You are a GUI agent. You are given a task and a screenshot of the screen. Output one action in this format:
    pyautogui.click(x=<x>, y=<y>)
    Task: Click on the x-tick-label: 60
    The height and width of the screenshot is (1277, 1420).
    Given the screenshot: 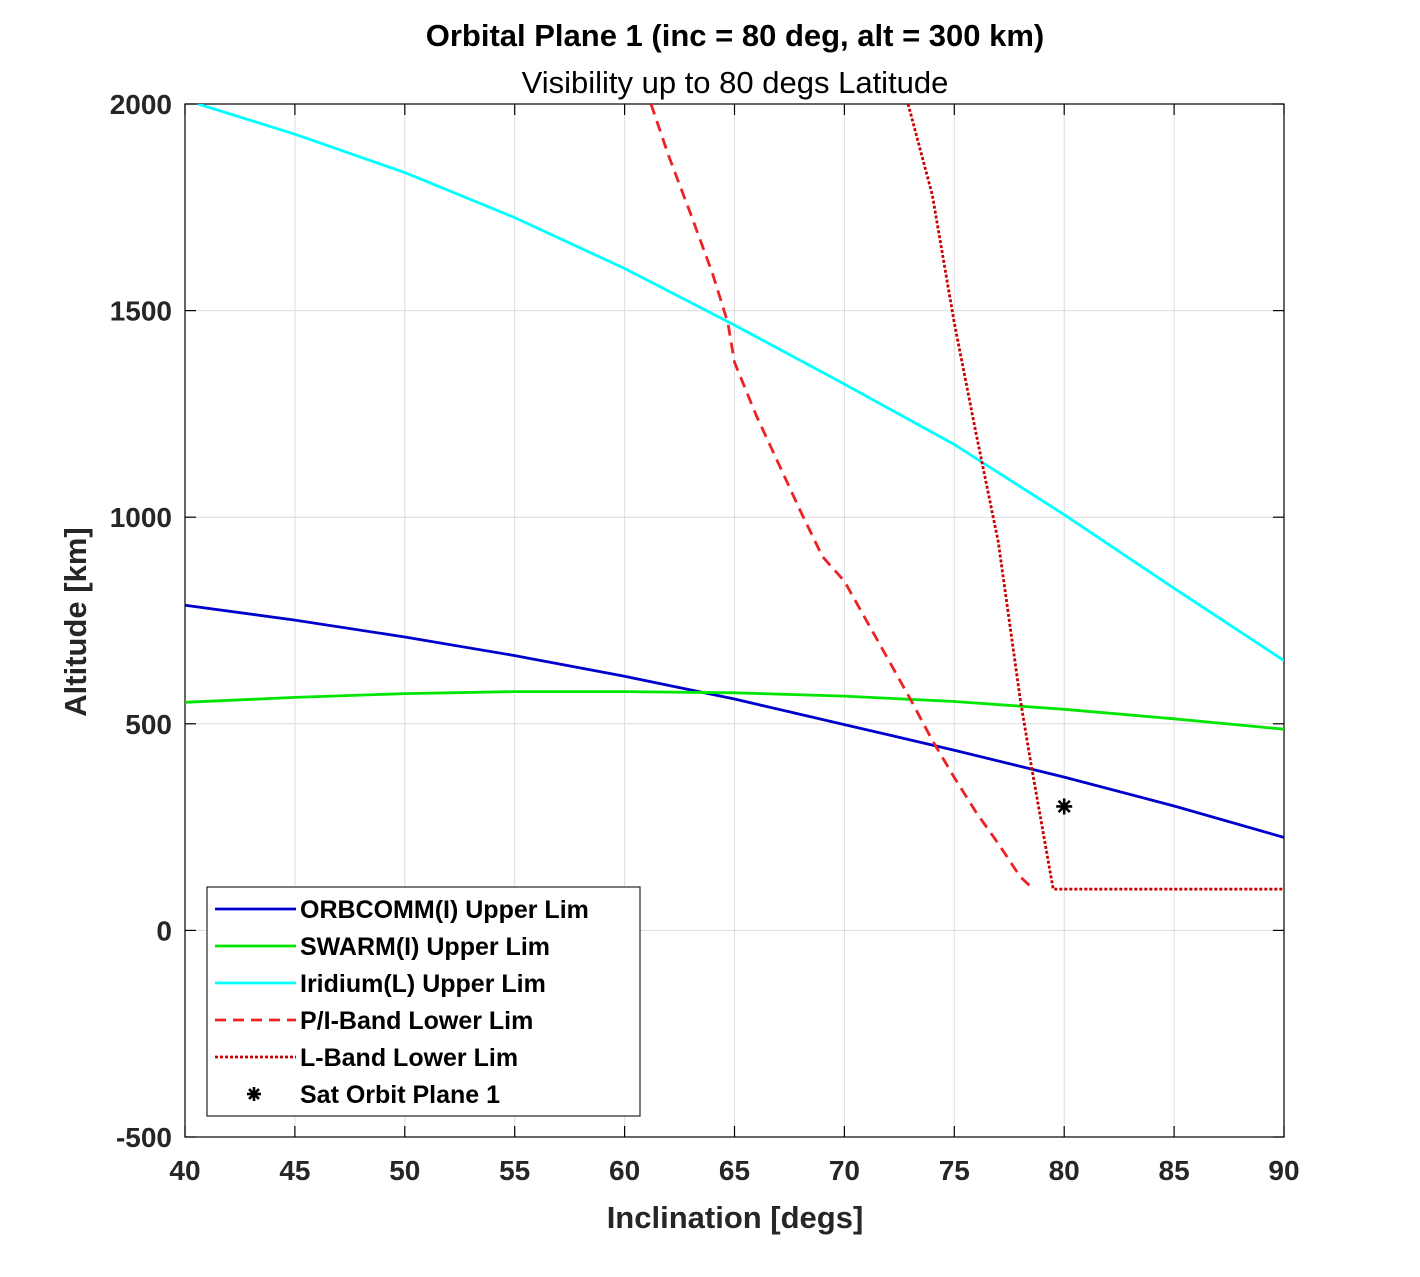 What is the action you would take?
    pyautogui.click(x=624, y=1170)
    